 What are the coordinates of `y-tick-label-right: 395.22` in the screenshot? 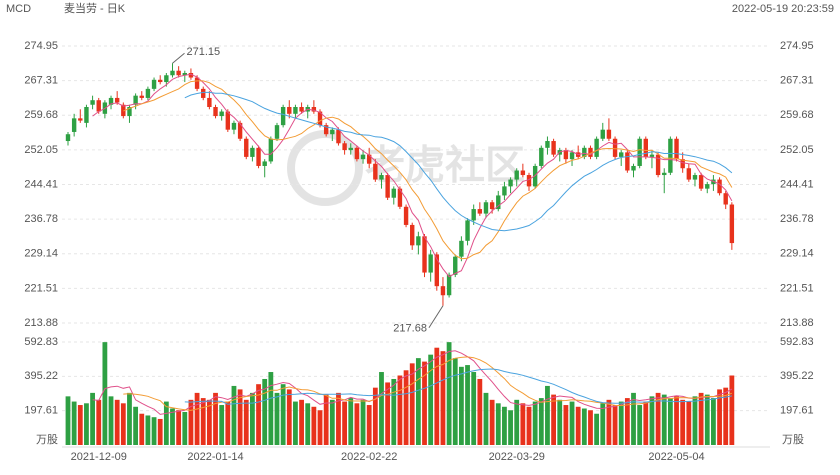 It's located at (797, 376).